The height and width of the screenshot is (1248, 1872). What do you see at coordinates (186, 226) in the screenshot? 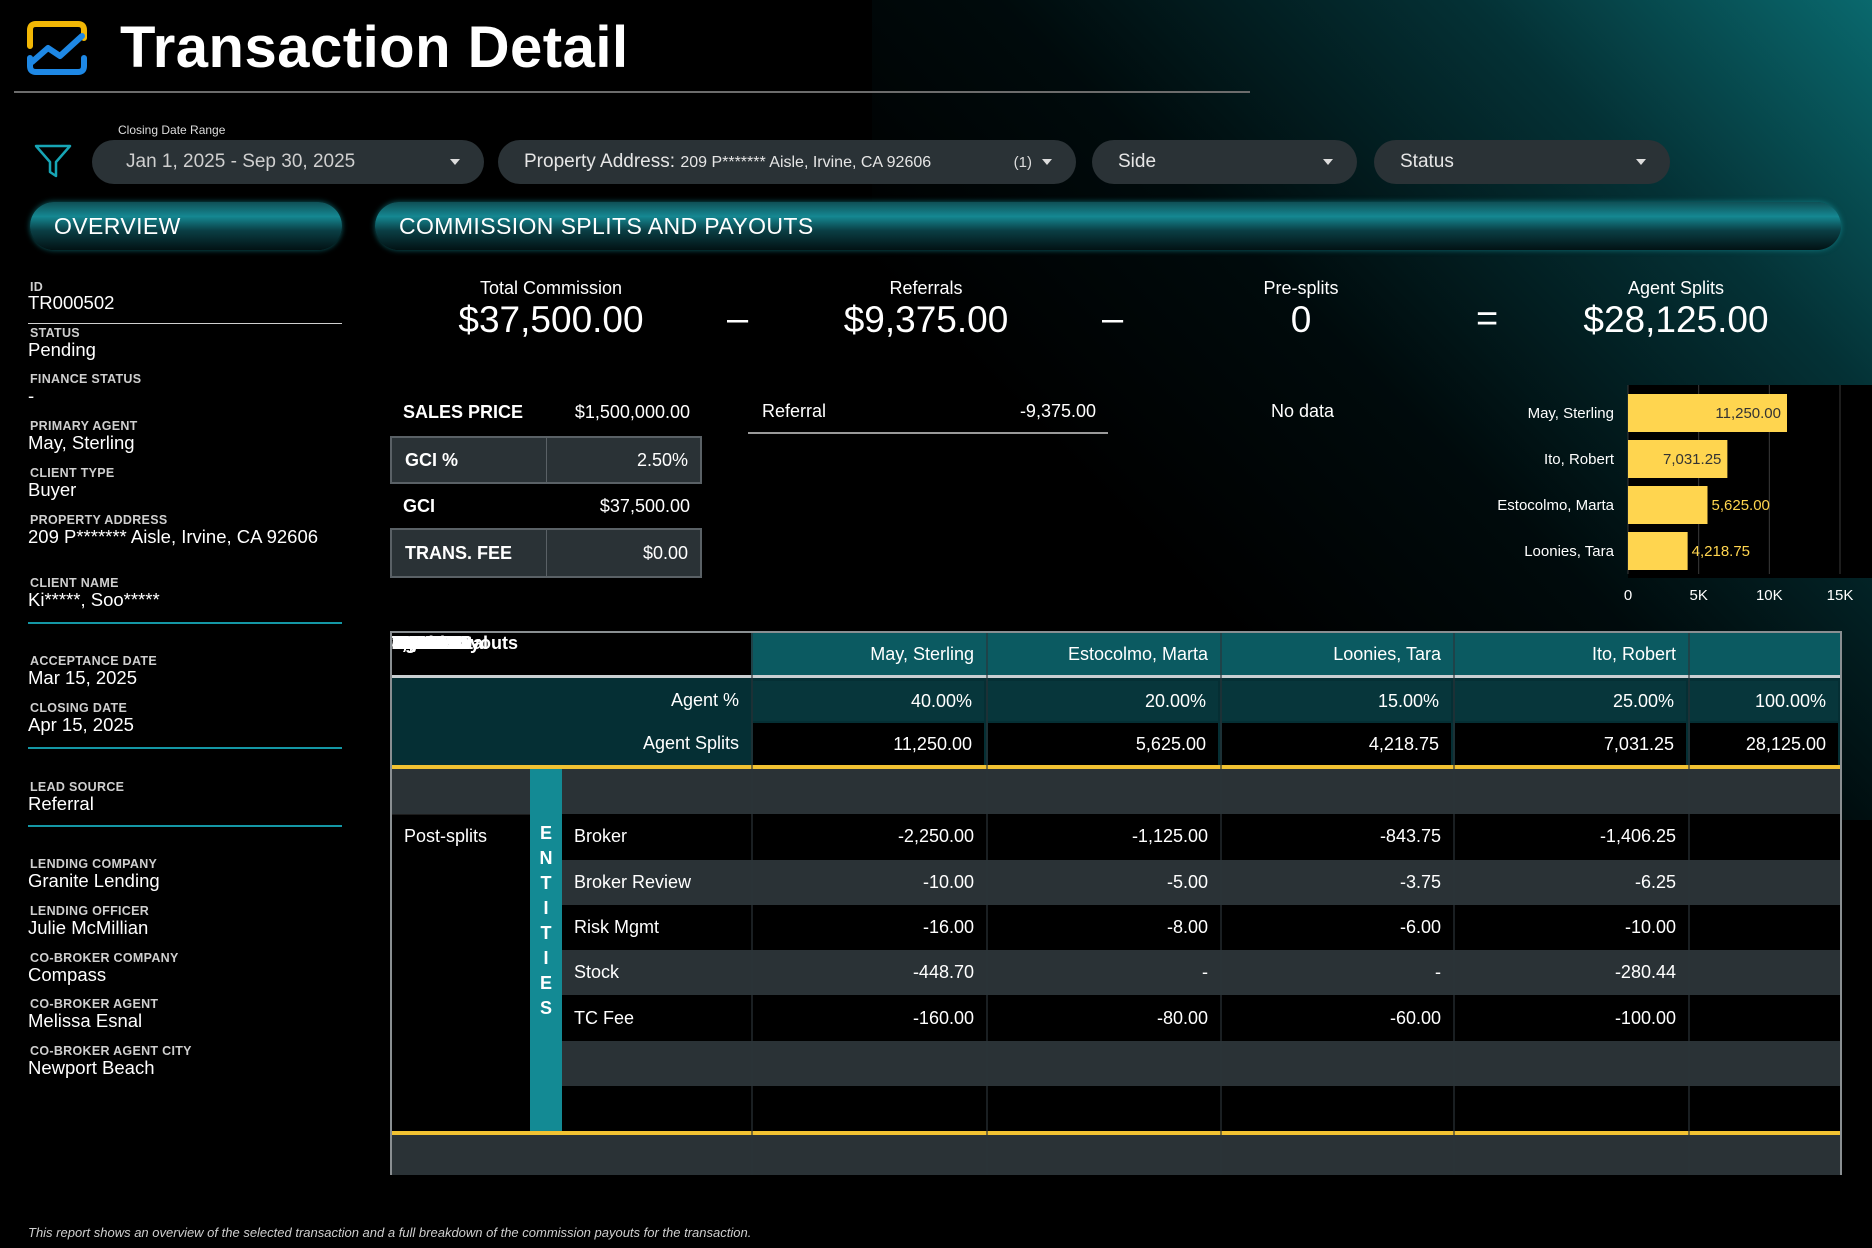
I see `overview-section-header: OVERVIEW` at bounding box center [186, 226].